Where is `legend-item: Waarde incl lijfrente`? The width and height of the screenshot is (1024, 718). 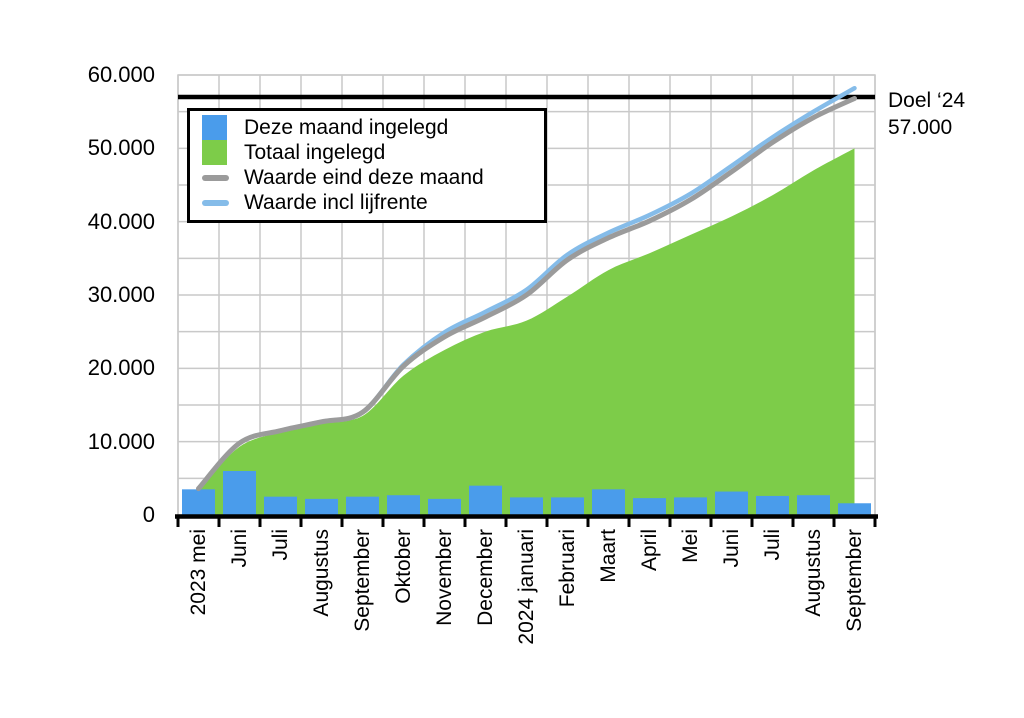 legend-item: Waarde incl lijfrente is located at coordinates (373, 202).